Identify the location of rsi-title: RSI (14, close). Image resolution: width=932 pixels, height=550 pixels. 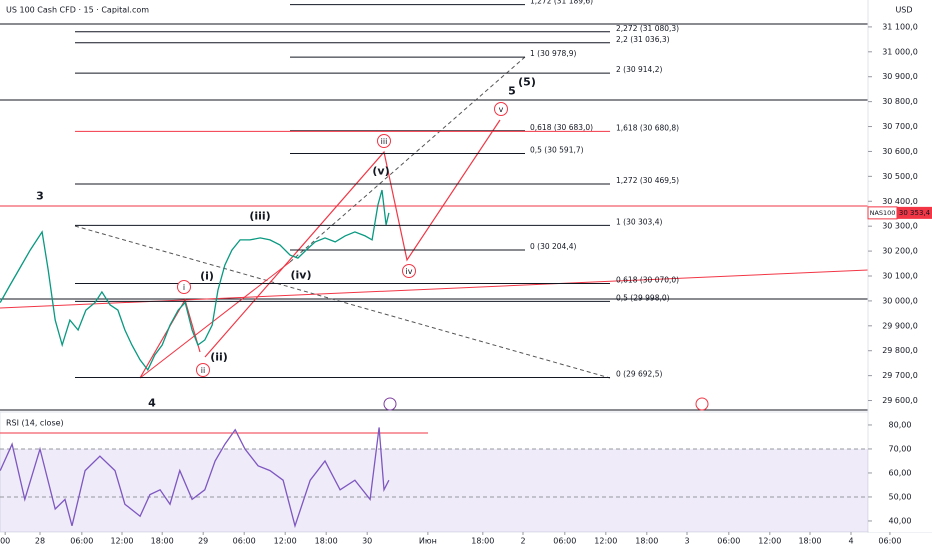
(35, 423).